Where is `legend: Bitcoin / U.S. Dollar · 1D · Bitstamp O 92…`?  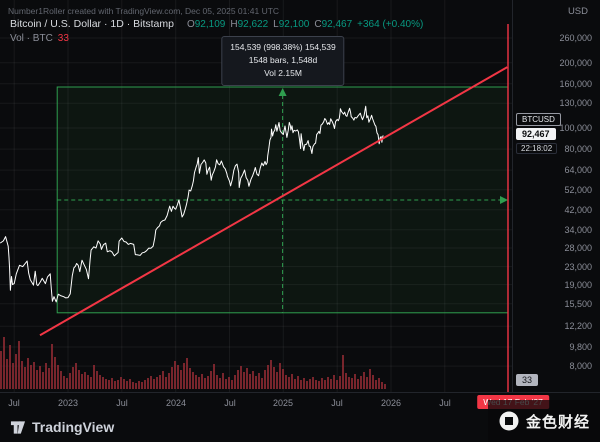 legend: Bitcoin / U.S. Dollar · 1D · Bitstamp O 92… is located at coordinates (216, 31).